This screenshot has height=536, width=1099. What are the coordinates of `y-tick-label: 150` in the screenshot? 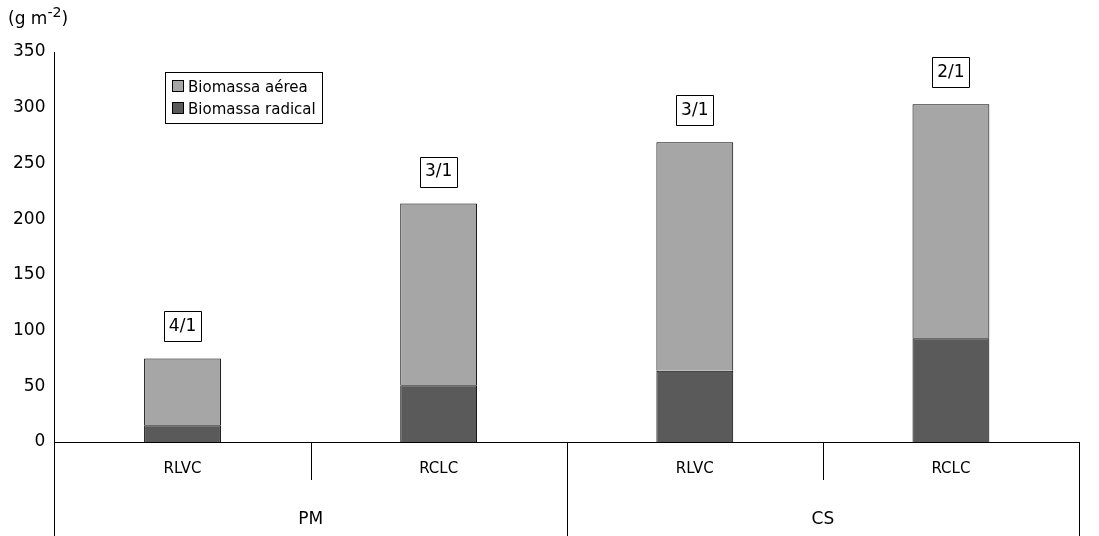 It's located at (29, 273).